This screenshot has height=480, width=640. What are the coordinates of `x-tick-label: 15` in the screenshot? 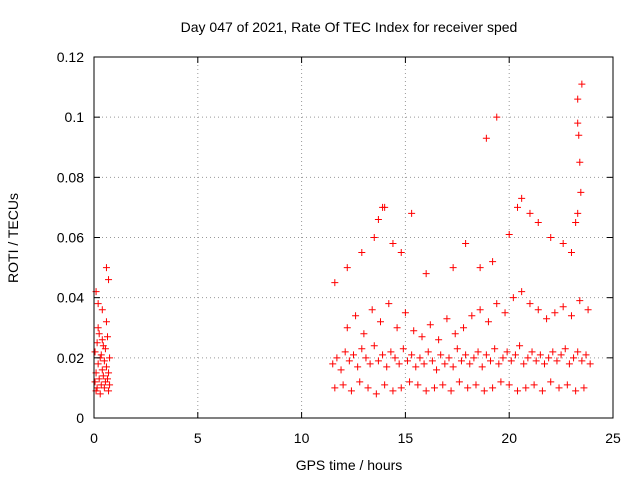 It's located at (406, 438).